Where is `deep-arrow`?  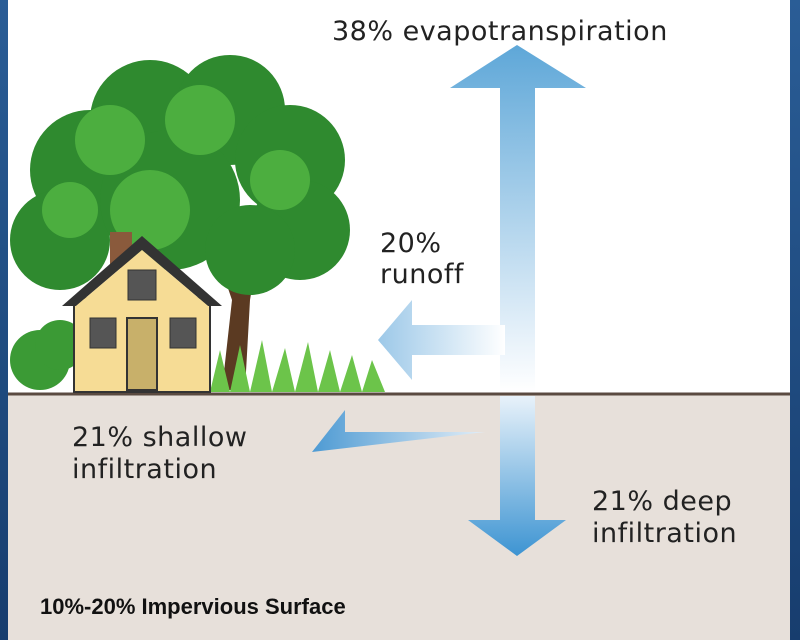 deep-arrow is located at coordinates (517, 476).